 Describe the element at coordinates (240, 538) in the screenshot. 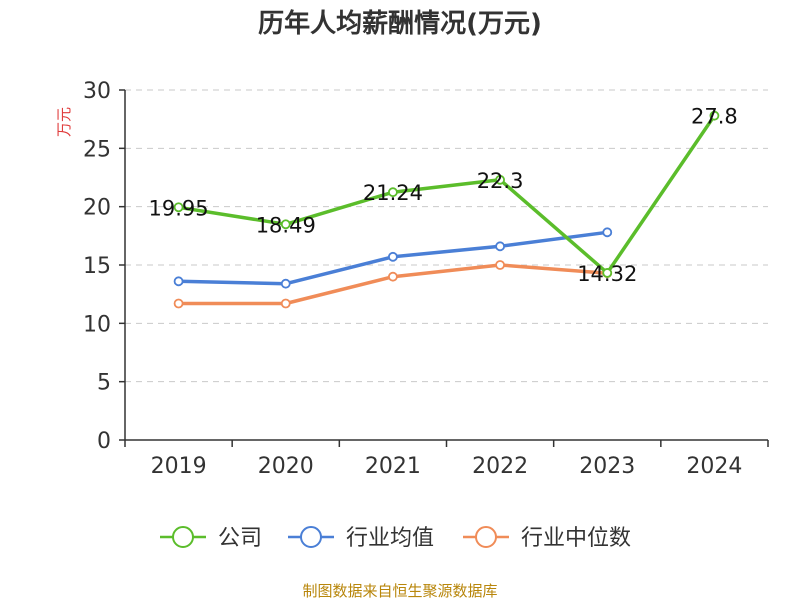

I see `legend-label: 公司` at that location.